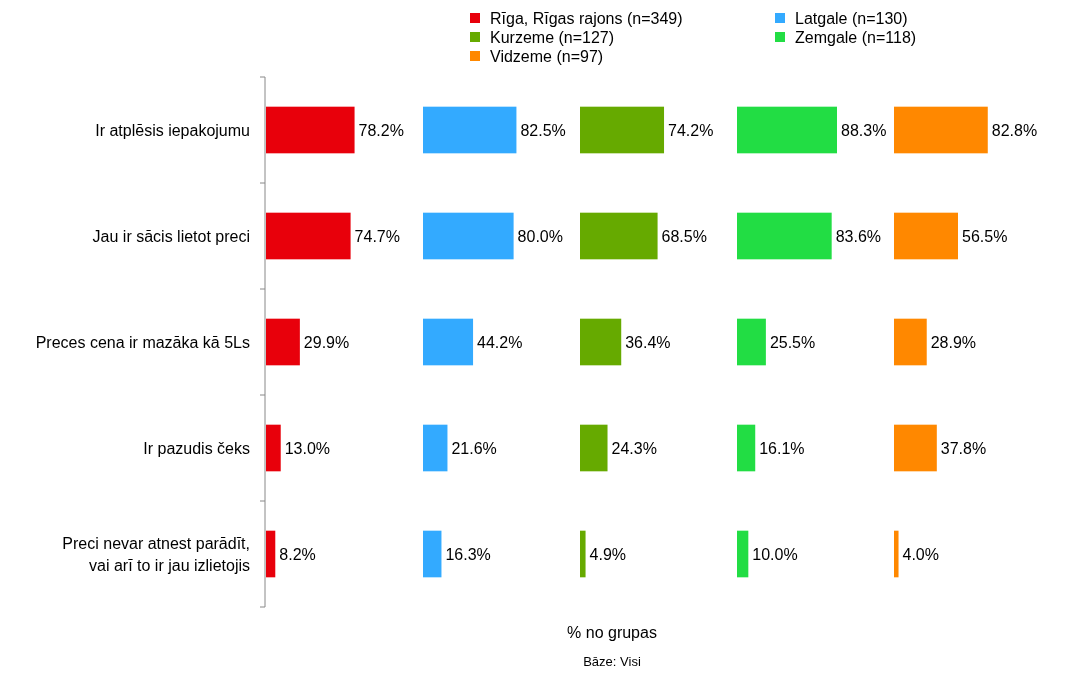  What do you see at coordinates (142, 342) in the screenshot?
I see `y-tick-label: Preces cena ir mazāka kā 5Ls` at bounding box center [142, 342].